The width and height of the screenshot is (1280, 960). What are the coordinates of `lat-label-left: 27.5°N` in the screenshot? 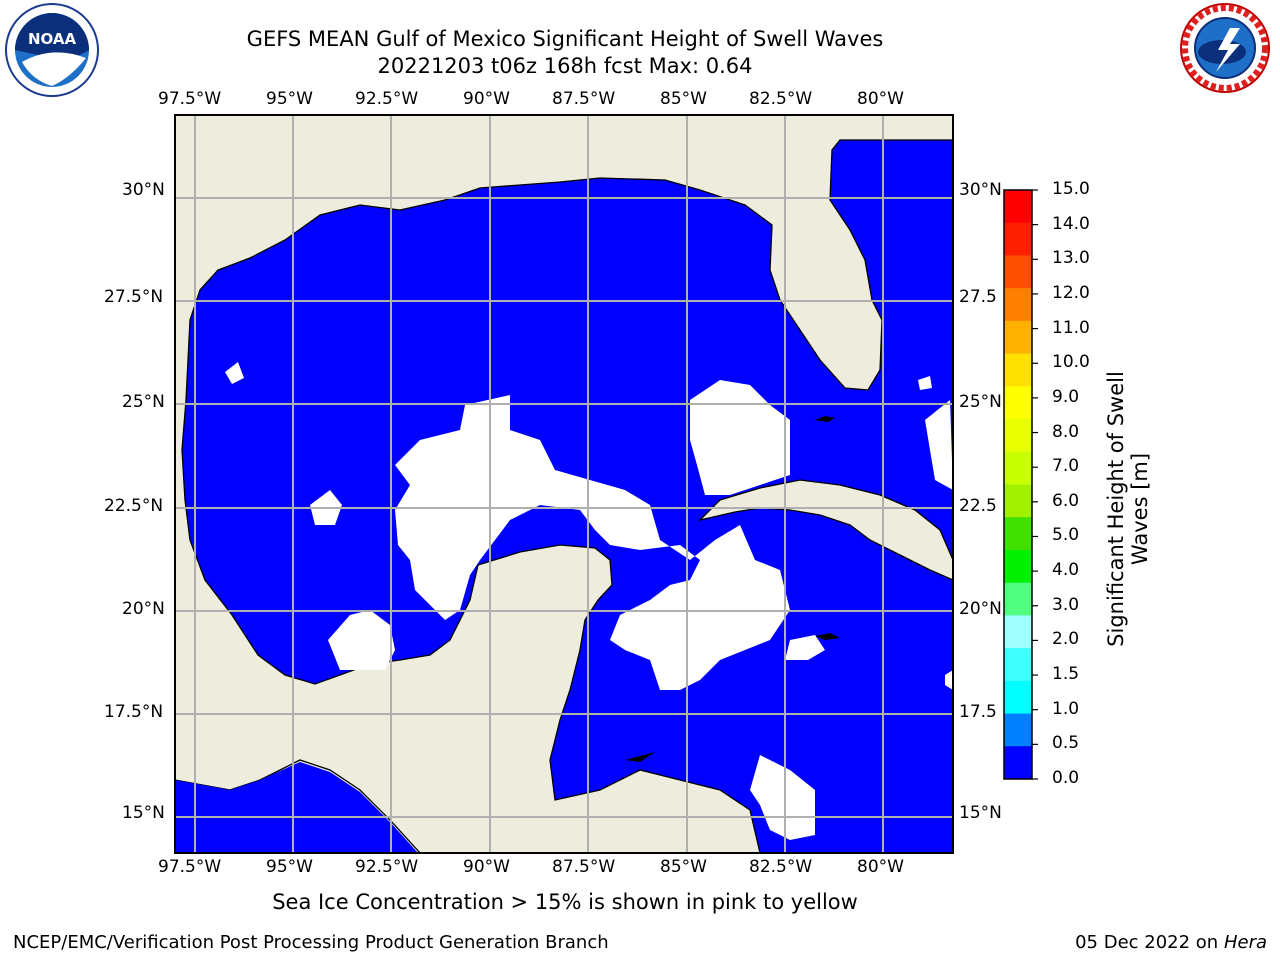 It's located at (134, 297).